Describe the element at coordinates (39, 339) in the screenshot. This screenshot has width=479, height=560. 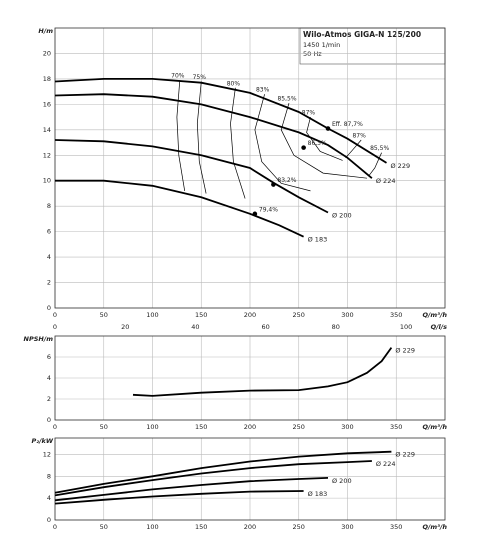
I see `y-axis-label: NPSH/m` at that location.